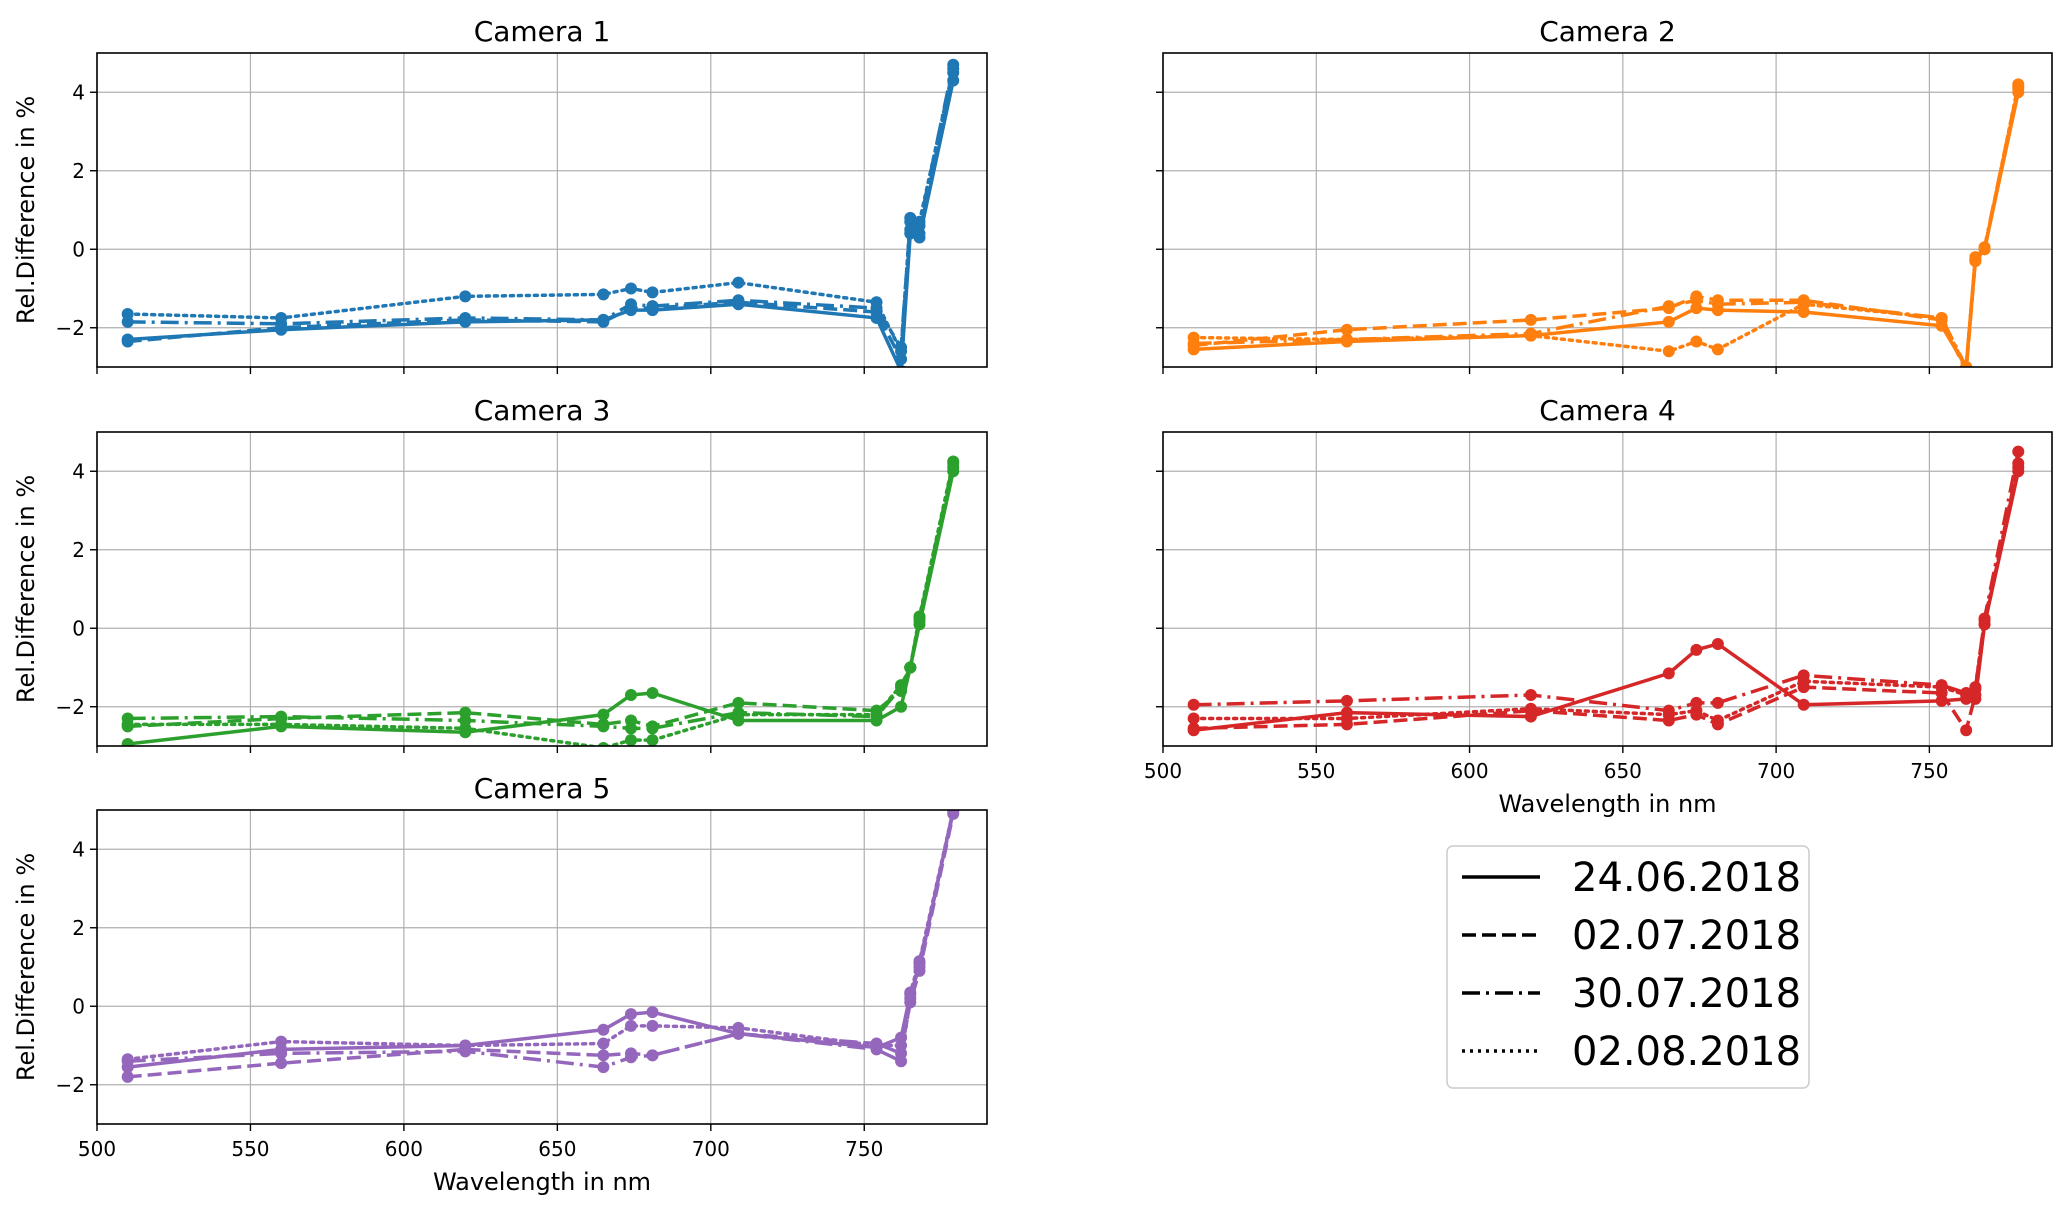 The width and height of the screenshot is (2067, 1210). I want to click on x-tick-label: 550, so click(1316, 771).